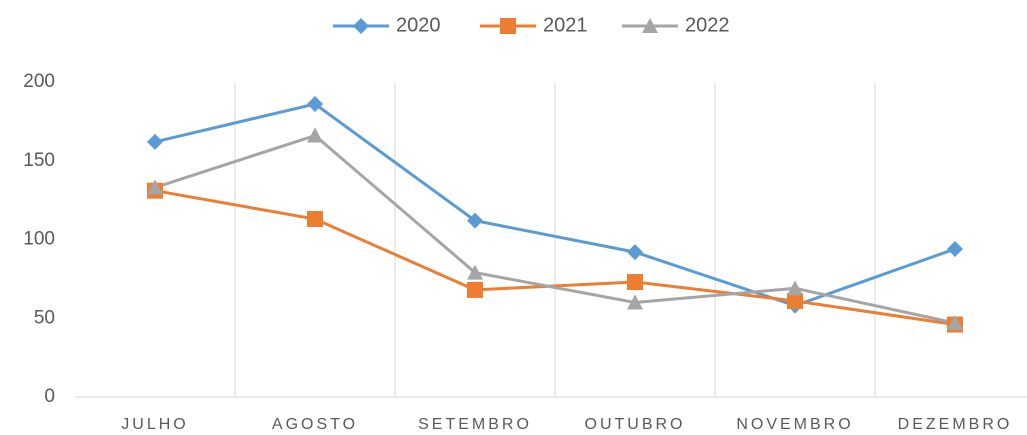  Describe the element at coordinates (39, 239) in the screenshot. I see `y-tick-label: 100` at that location.